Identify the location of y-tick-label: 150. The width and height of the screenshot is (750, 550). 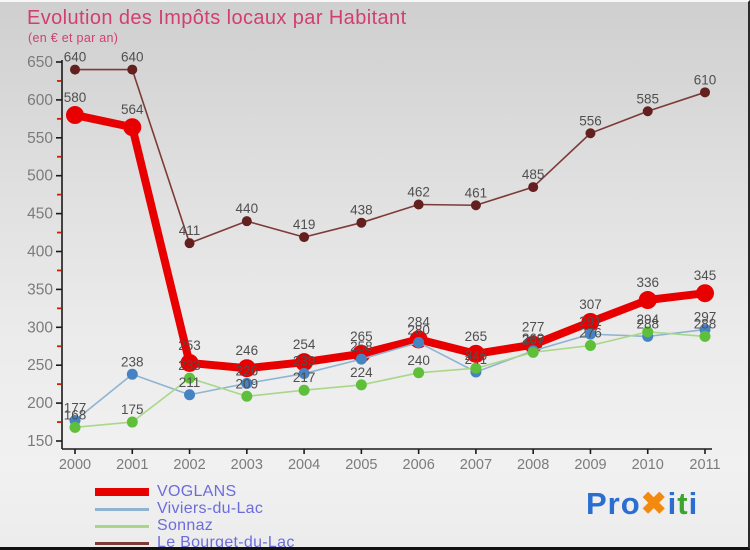
(40, 441).